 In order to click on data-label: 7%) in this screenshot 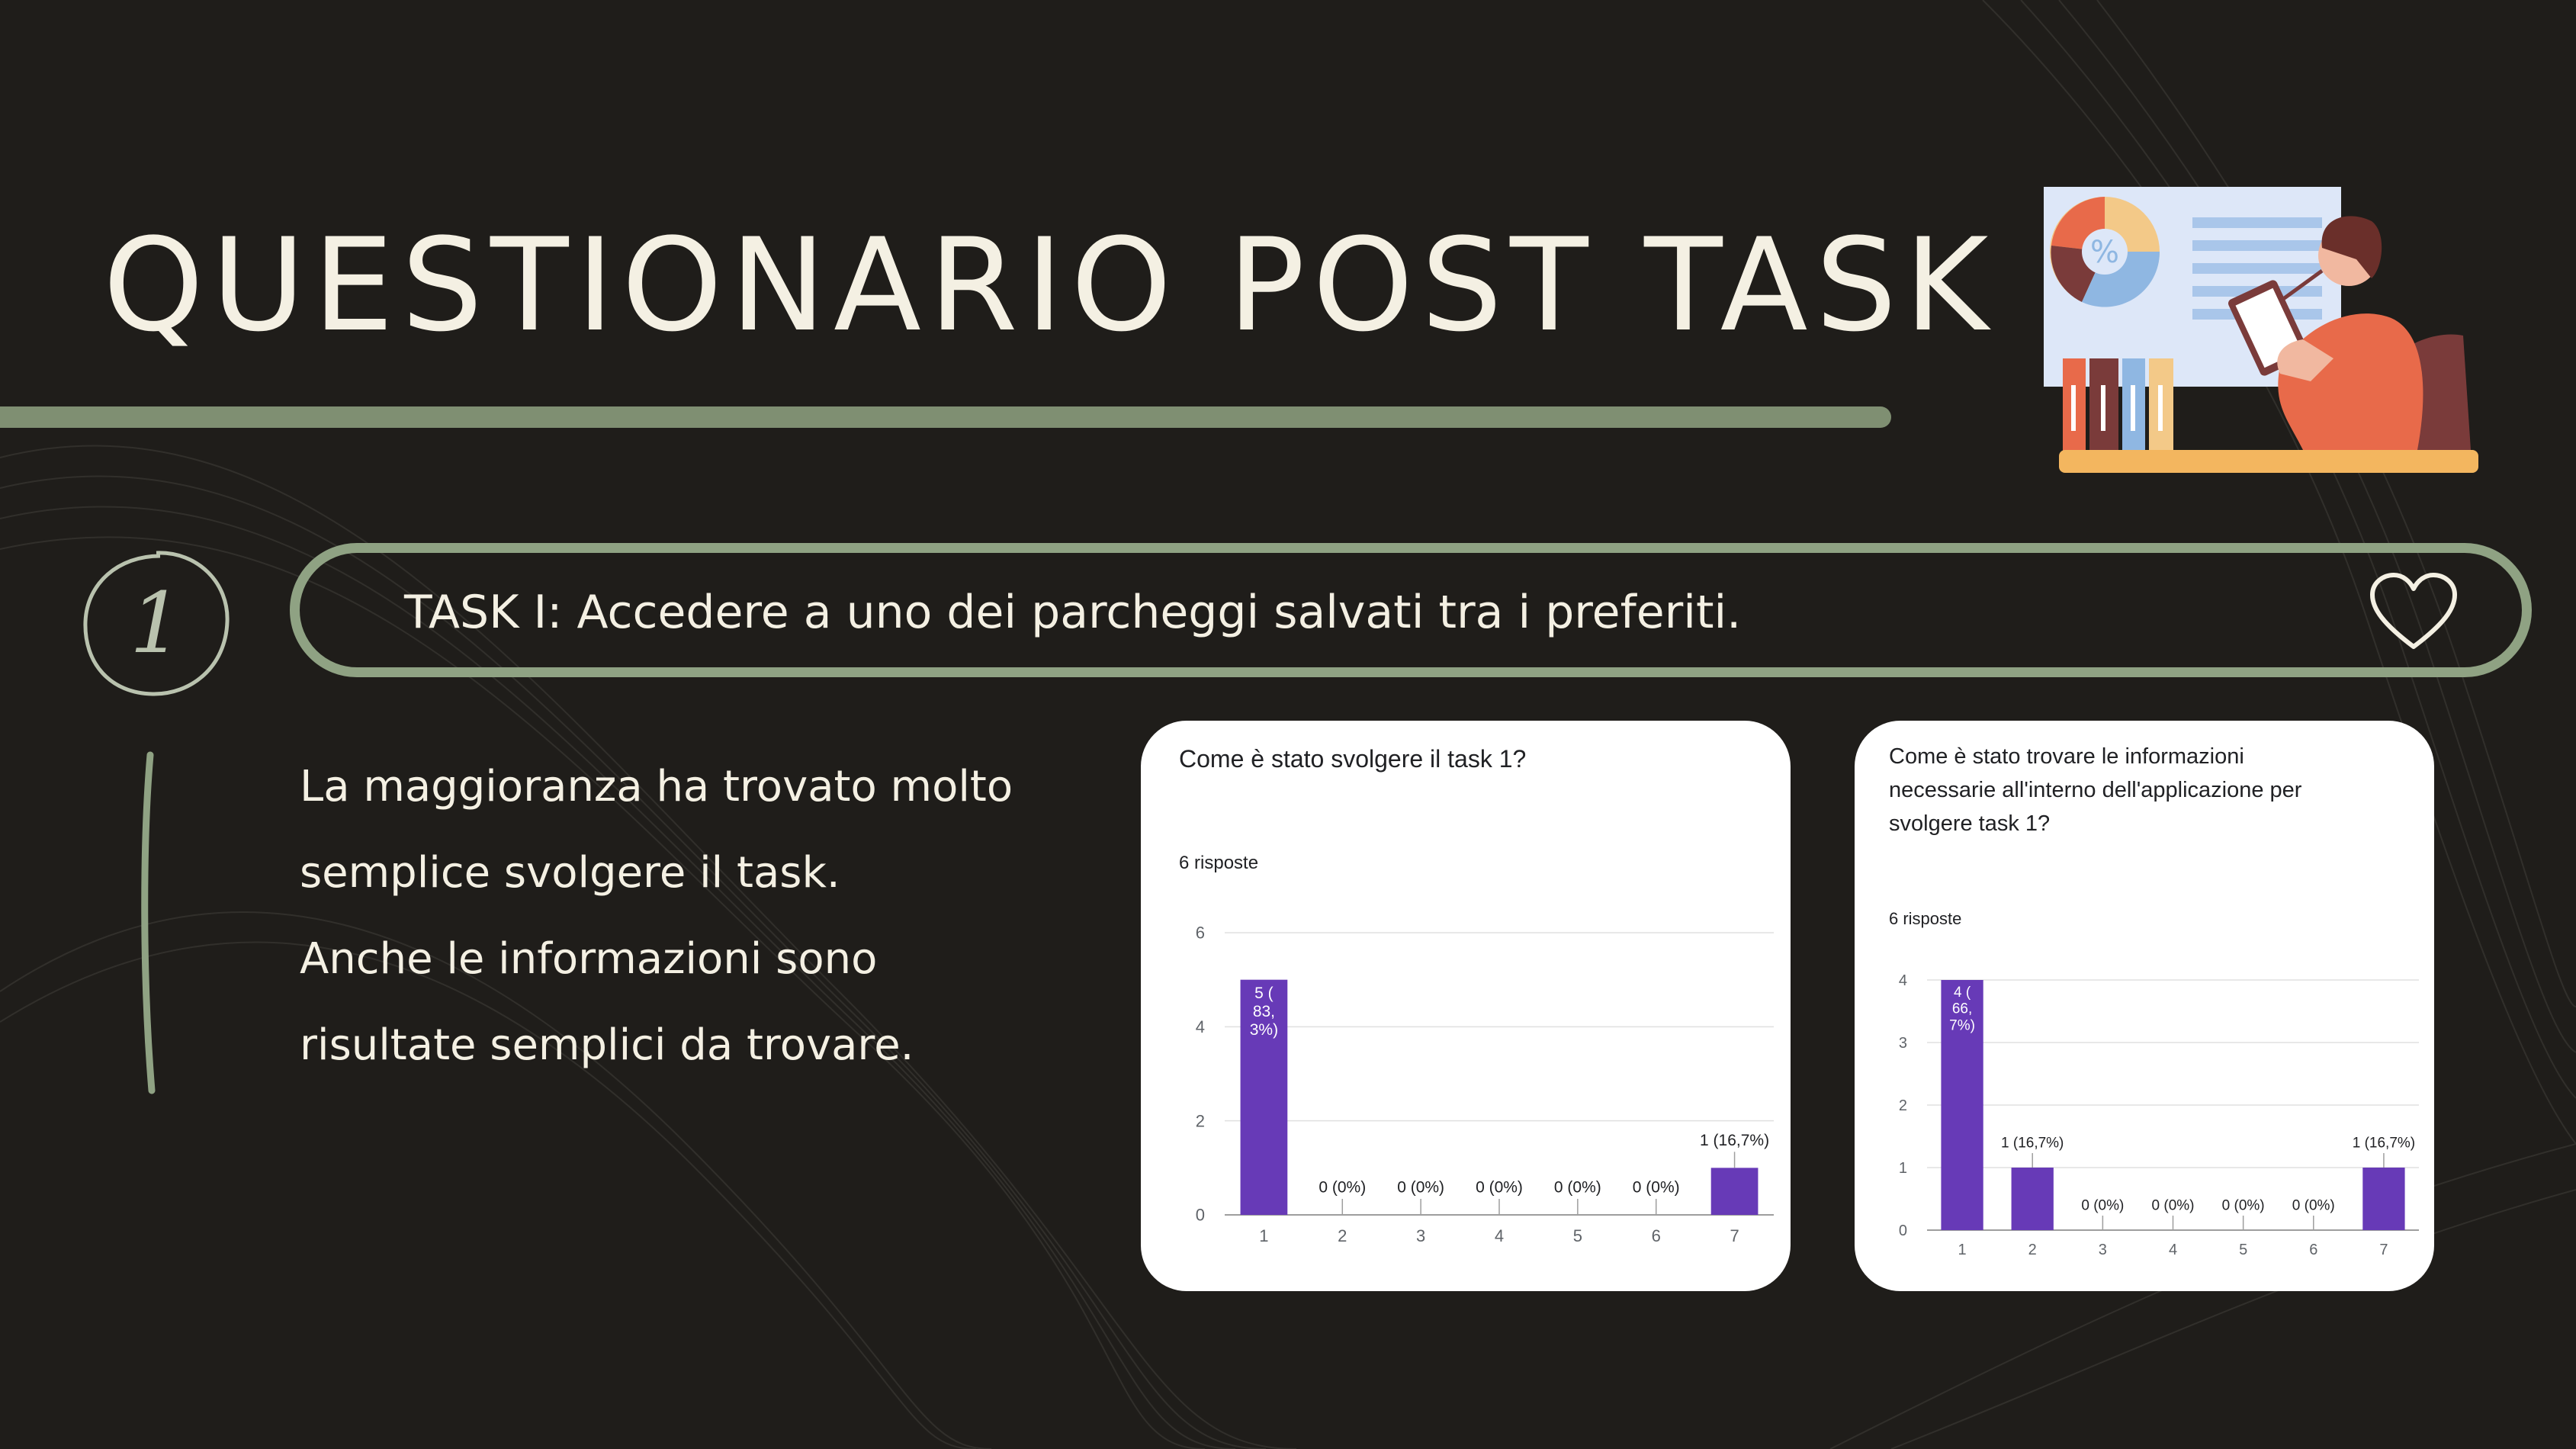, I will do `click(1962, 1026)`.